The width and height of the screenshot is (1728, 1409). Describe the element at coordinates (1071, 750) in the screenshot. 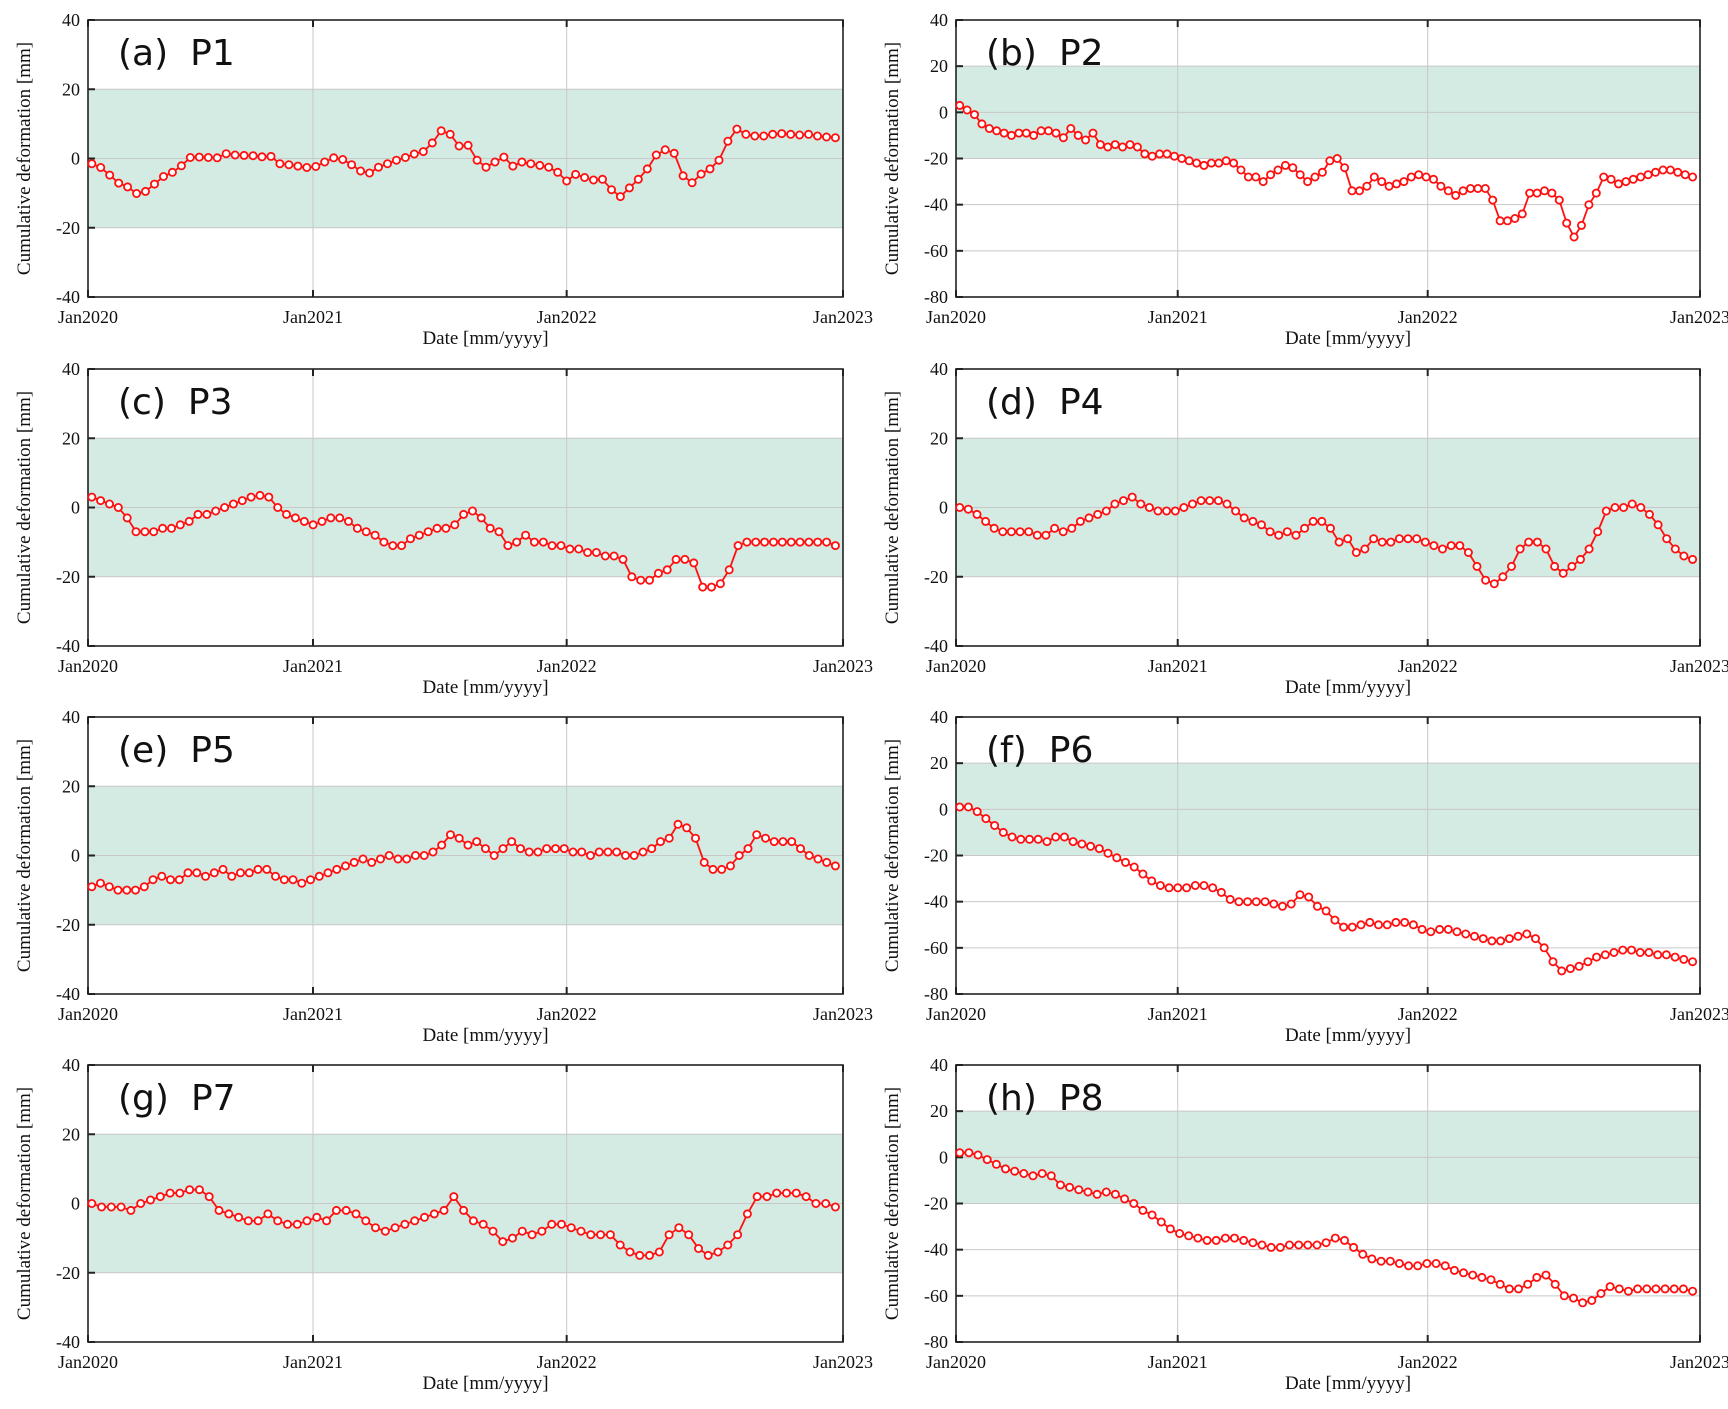

I see `panel-title: P6` at that location.